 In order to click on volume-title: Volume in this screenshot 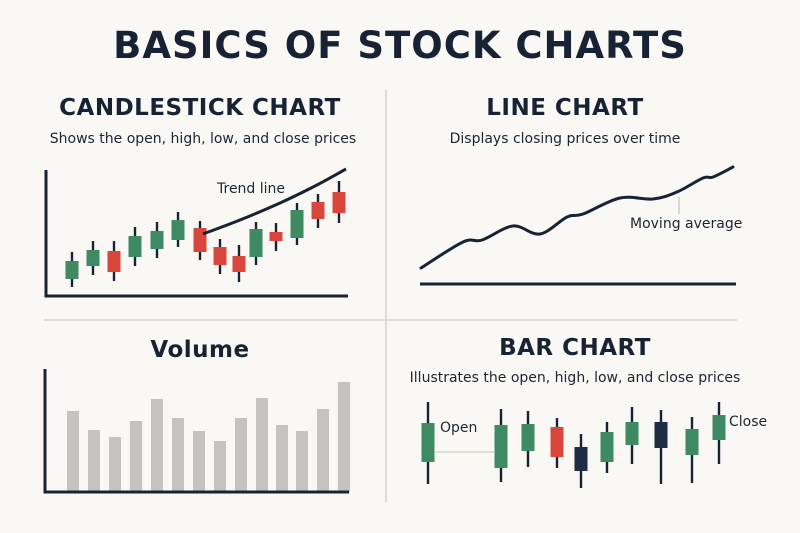, I will do `click(200, 350)`.